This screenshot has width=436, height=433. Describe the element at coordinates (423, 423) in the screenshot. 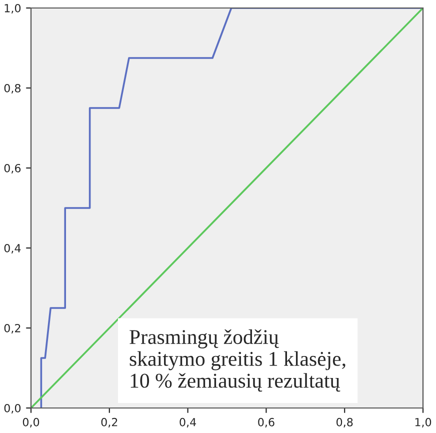

I see `x-tick-label: 1,0` at that location.